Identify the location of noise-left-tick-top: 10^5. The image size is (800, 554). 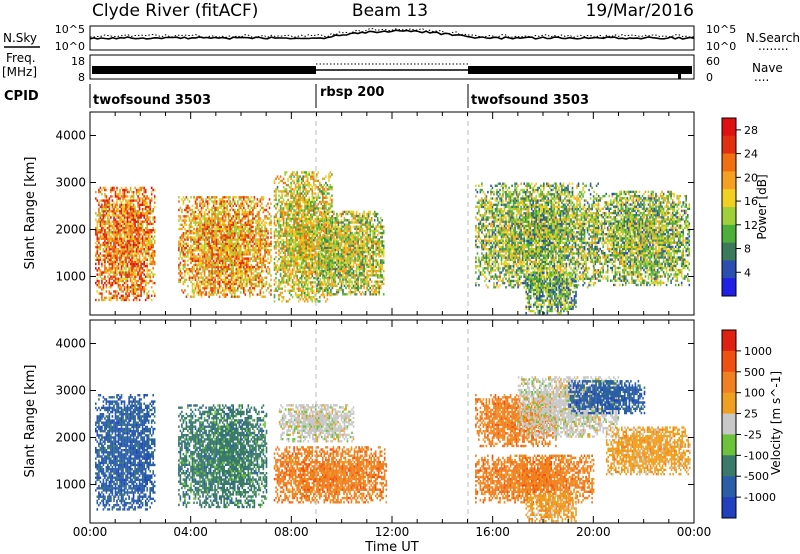
(70, 29).